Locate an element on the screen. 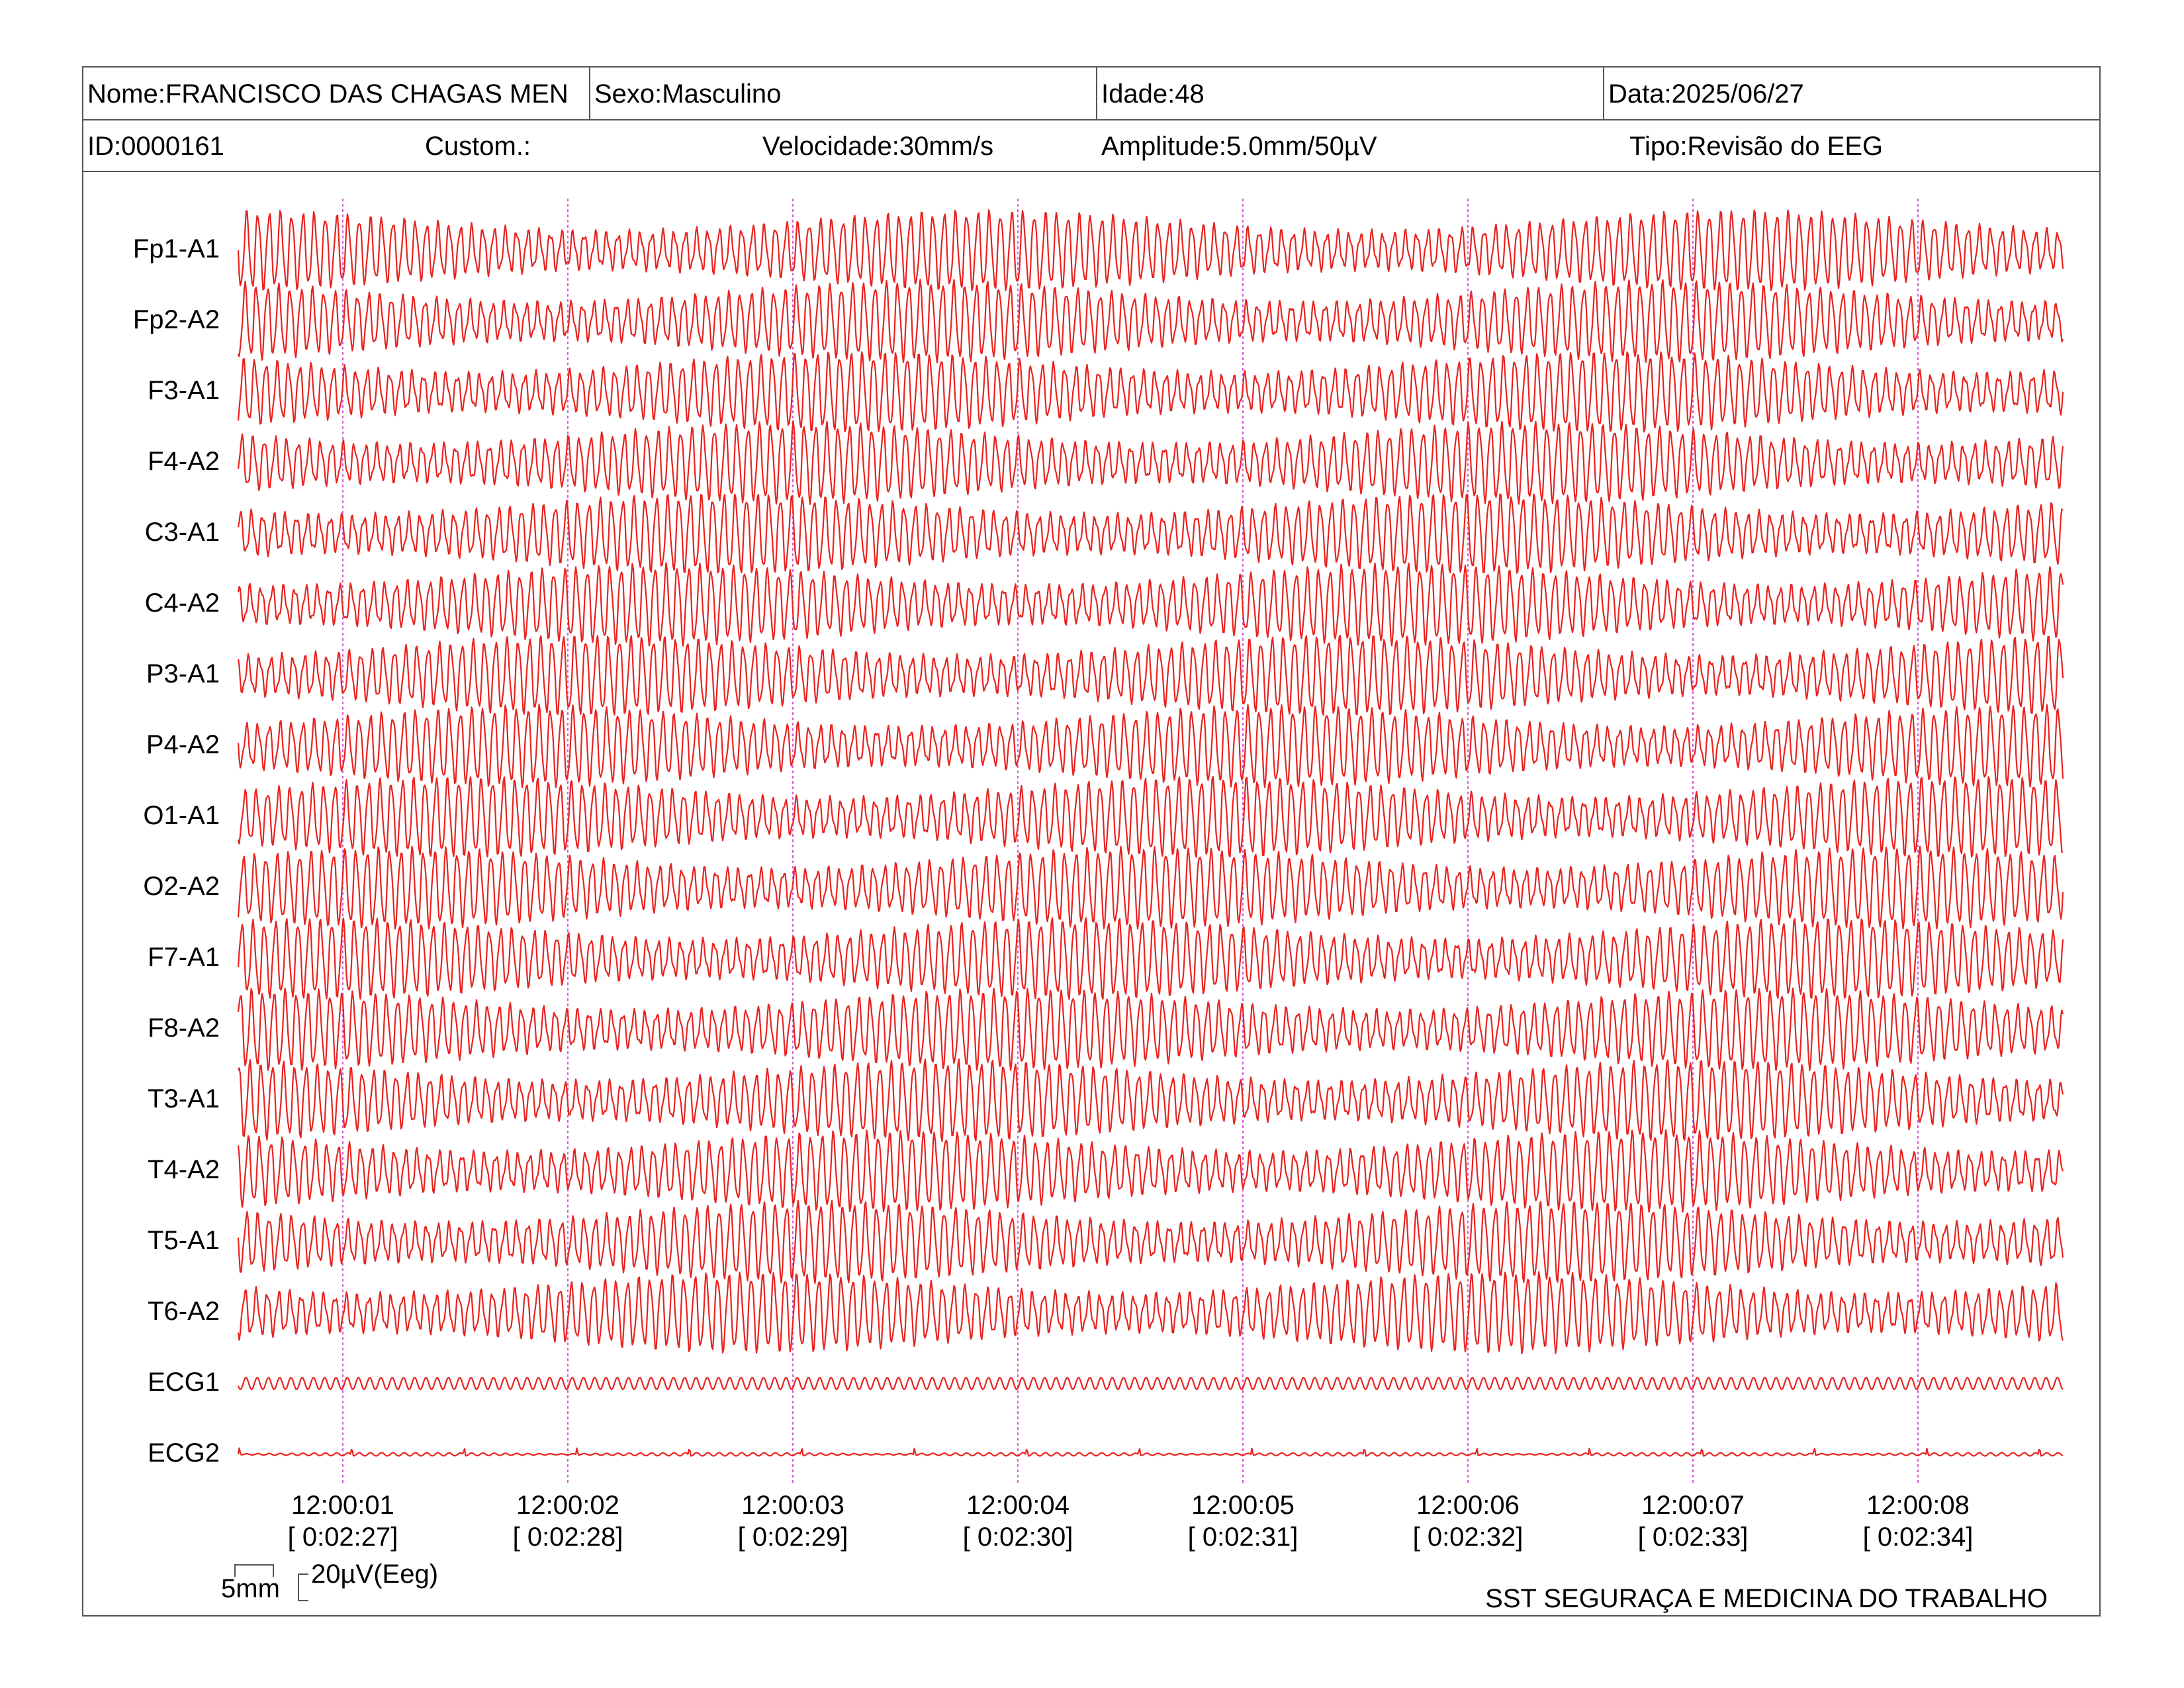 The width and height of the screenshot is (2184, 1688). clinic-name: SST SEGURAÇA E MEDICINA DO TRABALHO is located at coordinates (1766, 1598).